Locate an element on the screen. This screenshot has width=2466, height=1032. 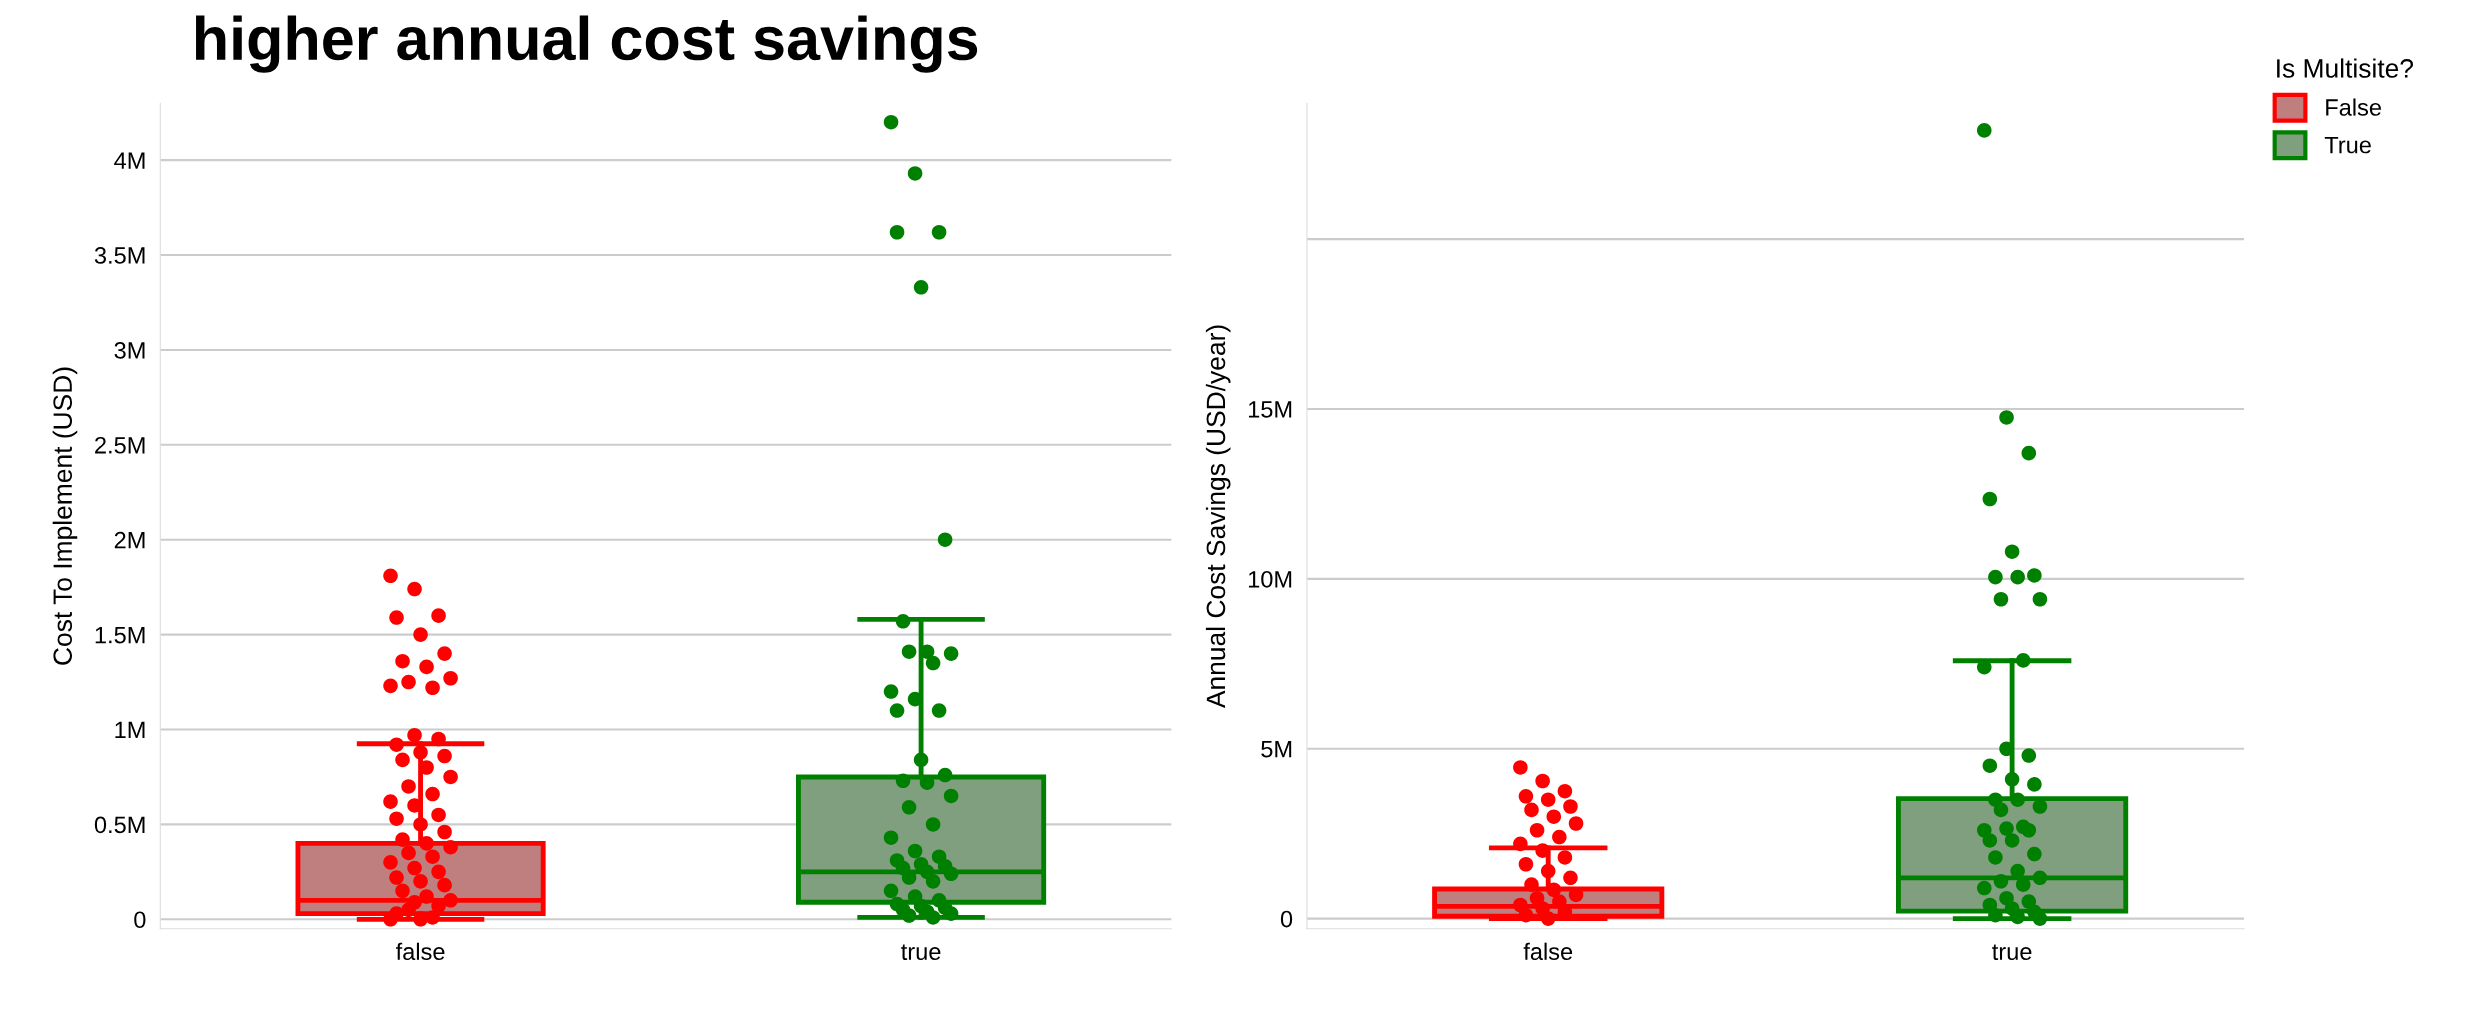
y-tick-label: 1.5M is located at coordinates (120, 635).